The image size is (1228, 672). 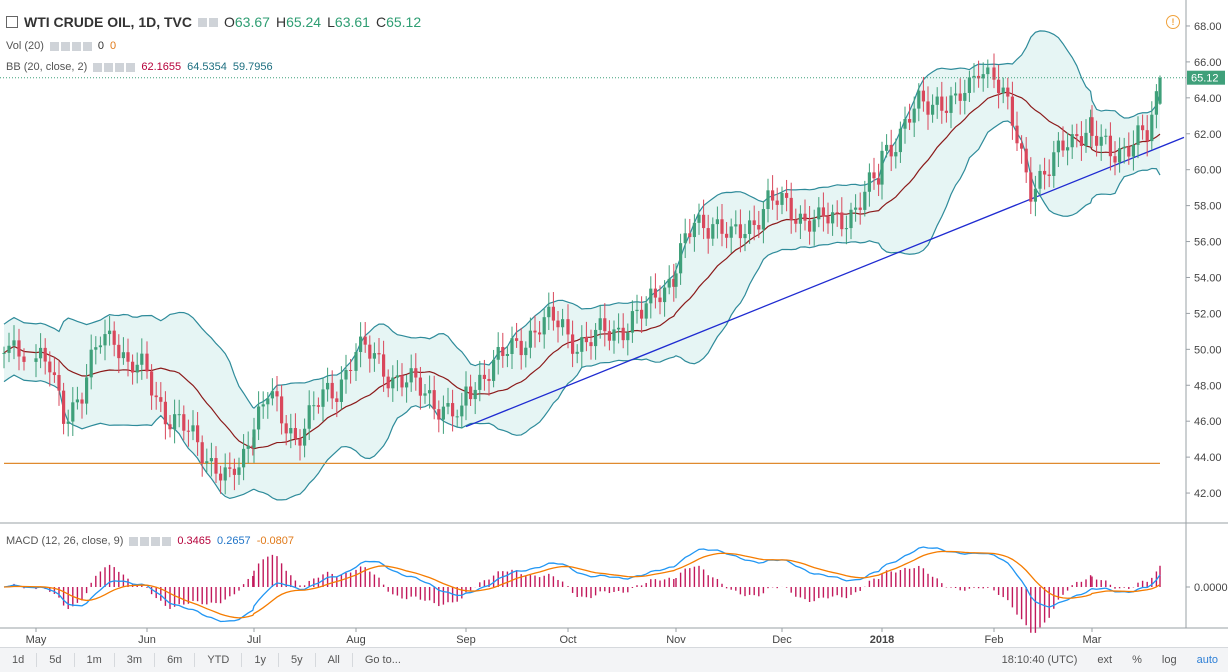 I want to click on bottom-right-controls: 18:10:40 (UTC) ext % log auto, so click(x=1110, y=660).